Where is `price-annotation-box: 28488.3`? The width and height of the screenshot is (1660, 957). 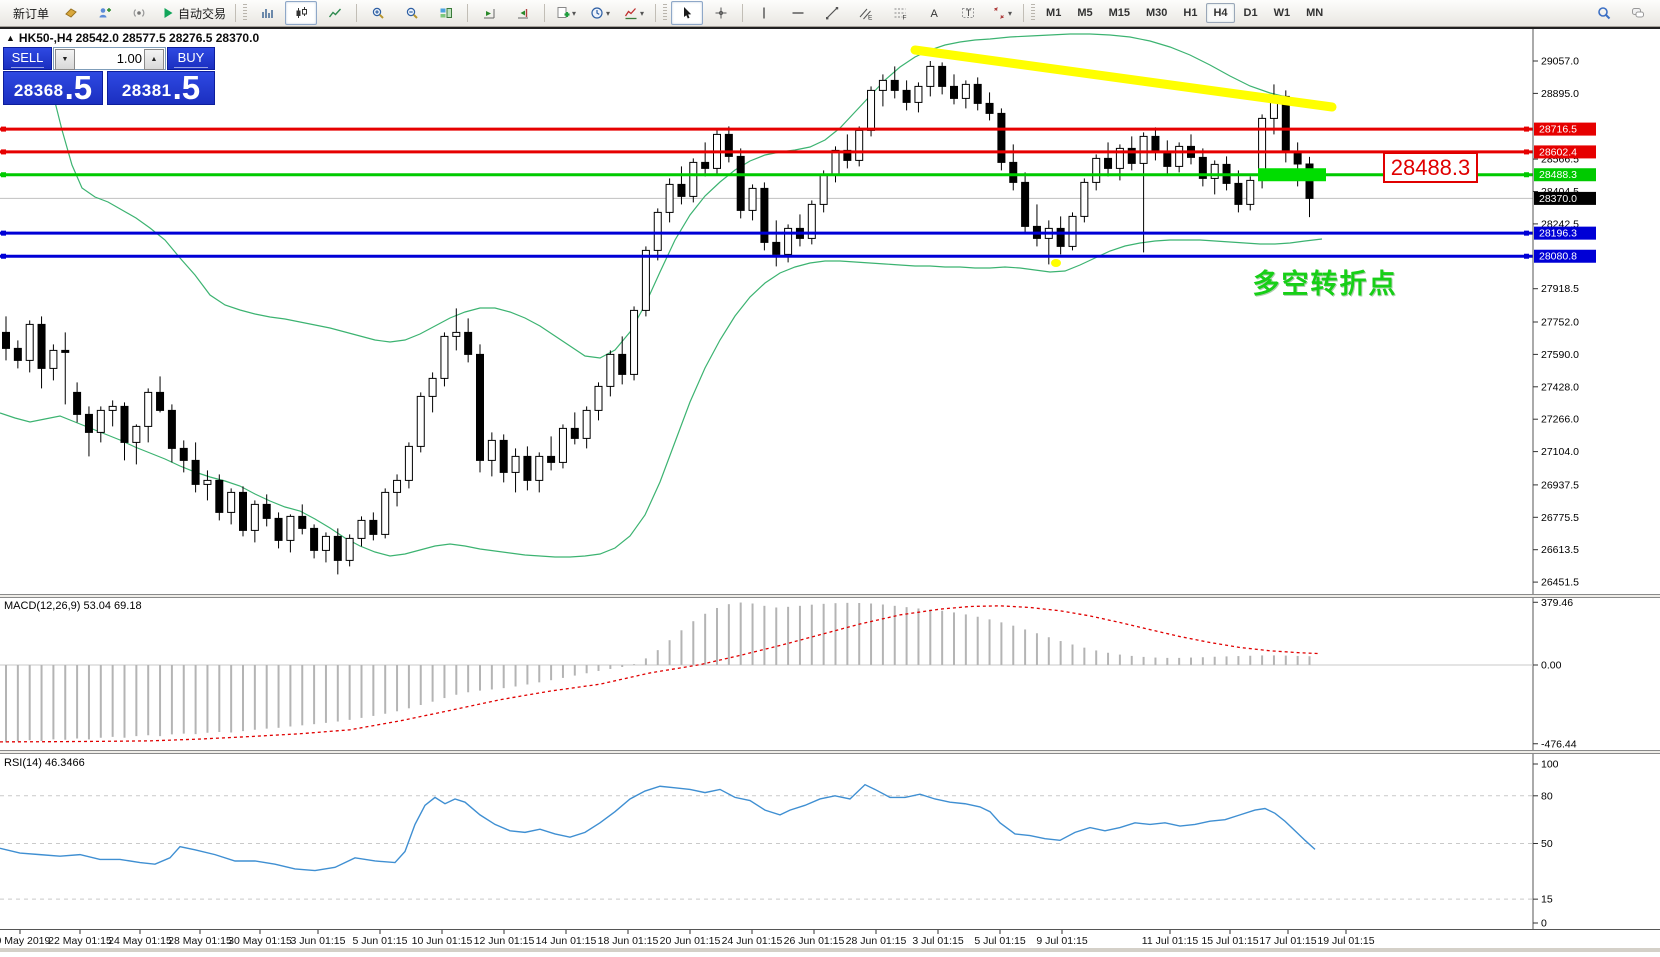
price-annotation-box: 28488.3 is located at coordinates (1430, 167).